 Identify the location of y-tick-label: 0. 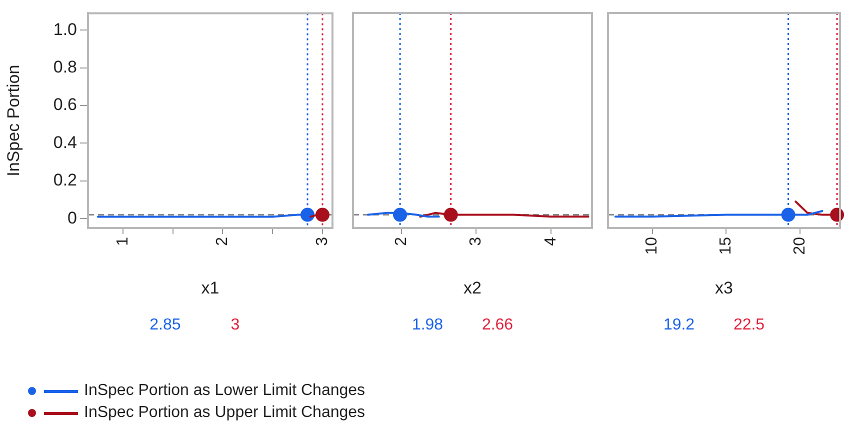
(72, 218).